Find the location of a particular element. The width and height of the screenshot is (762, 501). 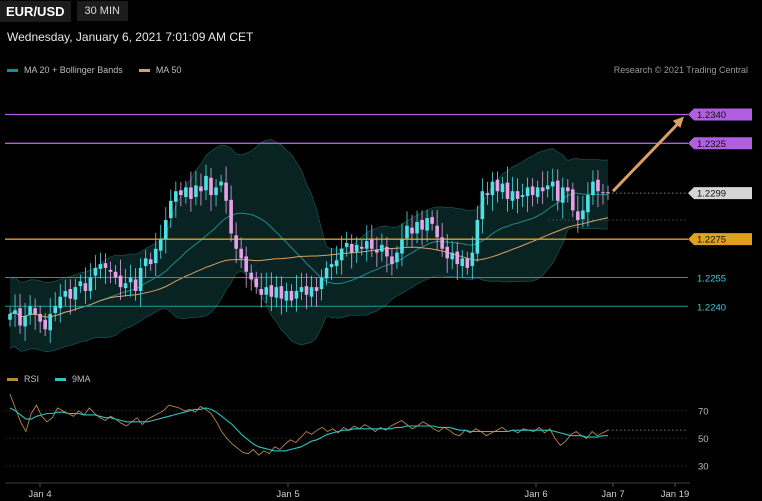

last-price-label: 1.2299 is located at coordinates (711, 194).